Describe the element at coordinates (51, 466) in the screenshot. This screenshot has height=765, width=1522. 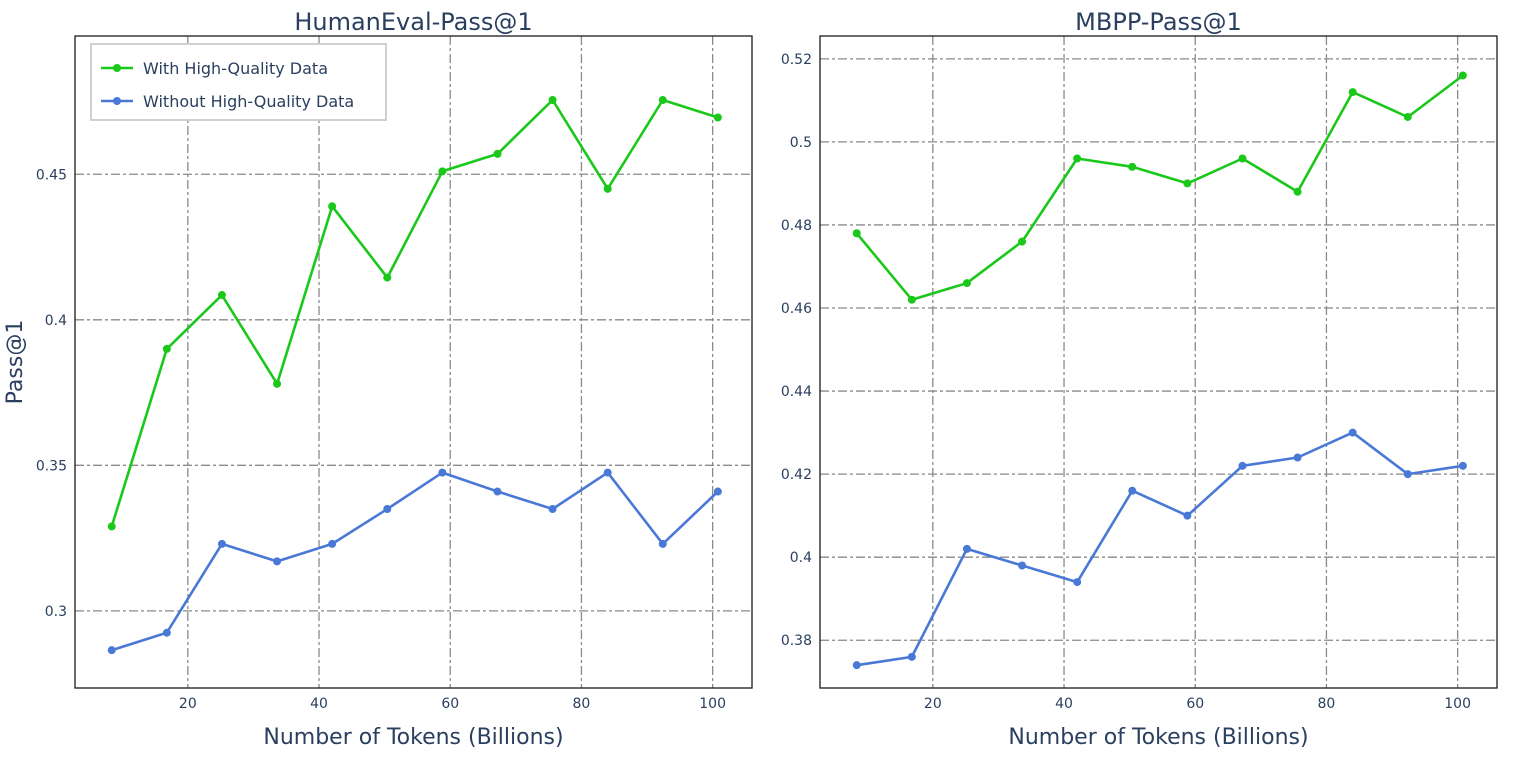
I see `y-tick-label: 0.35` at that location.